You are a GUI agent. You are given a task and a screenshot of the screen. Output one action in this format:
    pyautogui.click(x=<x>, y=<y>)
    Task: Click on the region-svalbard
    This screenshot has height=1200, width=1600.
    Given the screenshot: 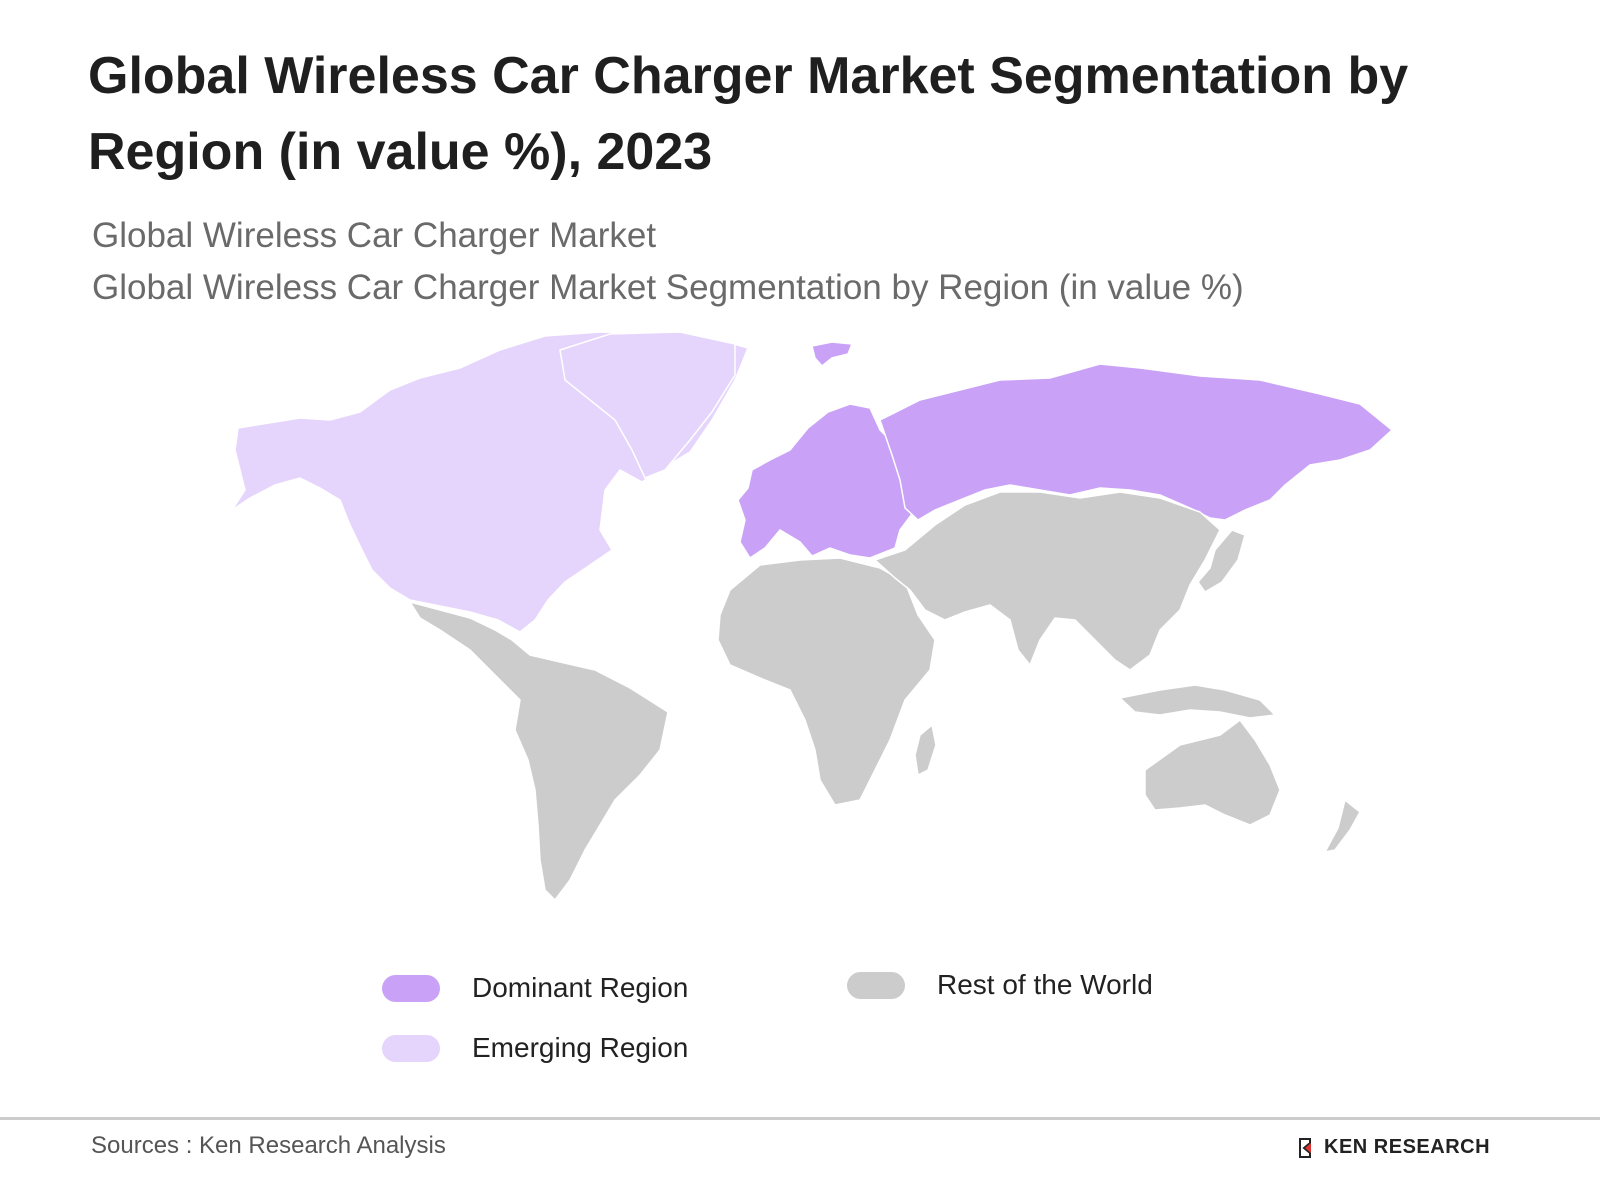 What is the action you would take?
    pyautogui.click(x=832, y=354)
    